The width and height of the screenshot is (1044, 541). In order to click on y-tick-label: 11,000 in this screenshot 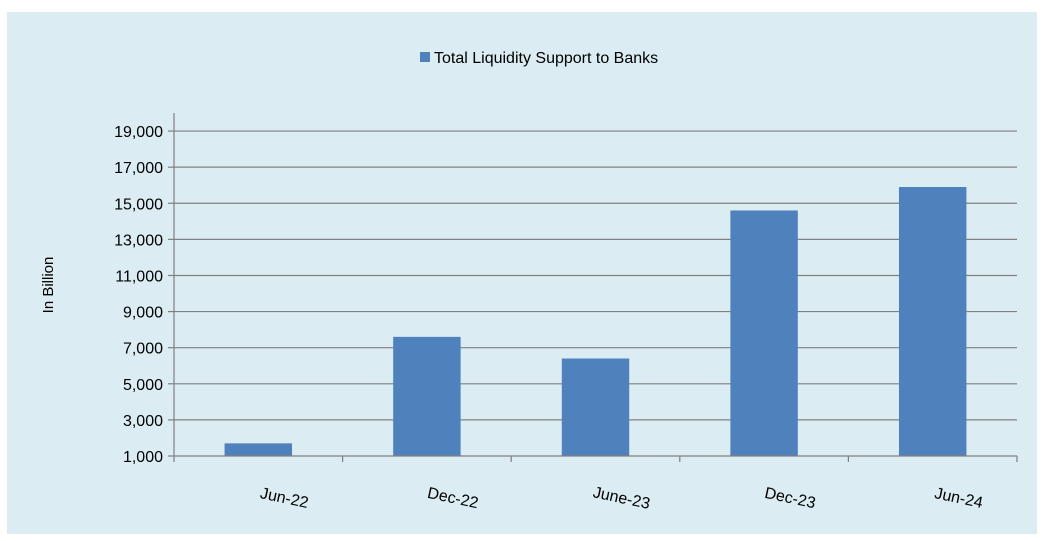, I will do `click(139, 276)`.